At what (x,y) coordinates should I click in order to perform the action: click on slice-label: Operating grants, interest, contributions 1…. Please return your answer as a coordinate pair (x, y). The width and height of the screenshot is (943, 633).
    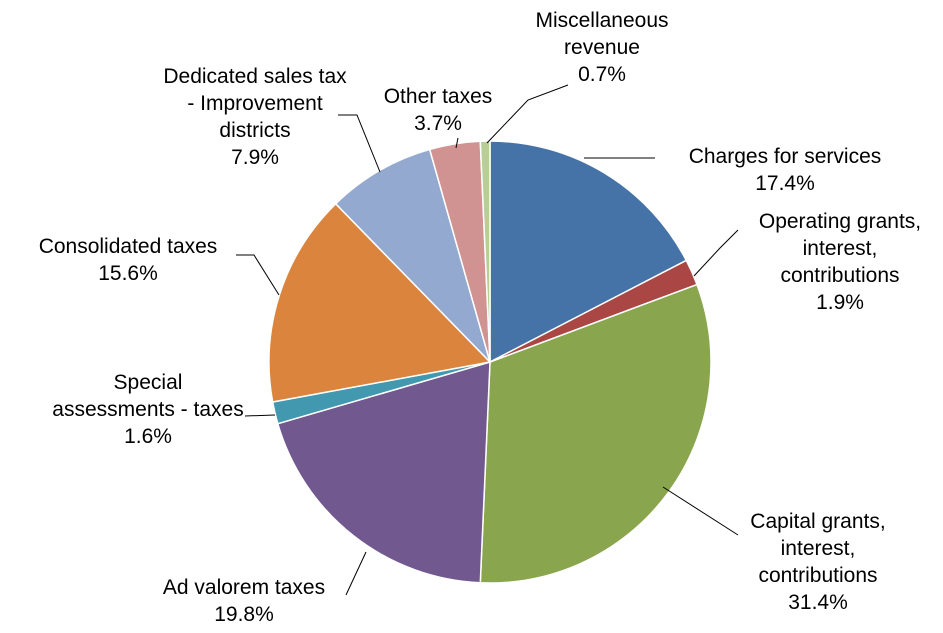
    Looking at the image, I should click on (840, 262).